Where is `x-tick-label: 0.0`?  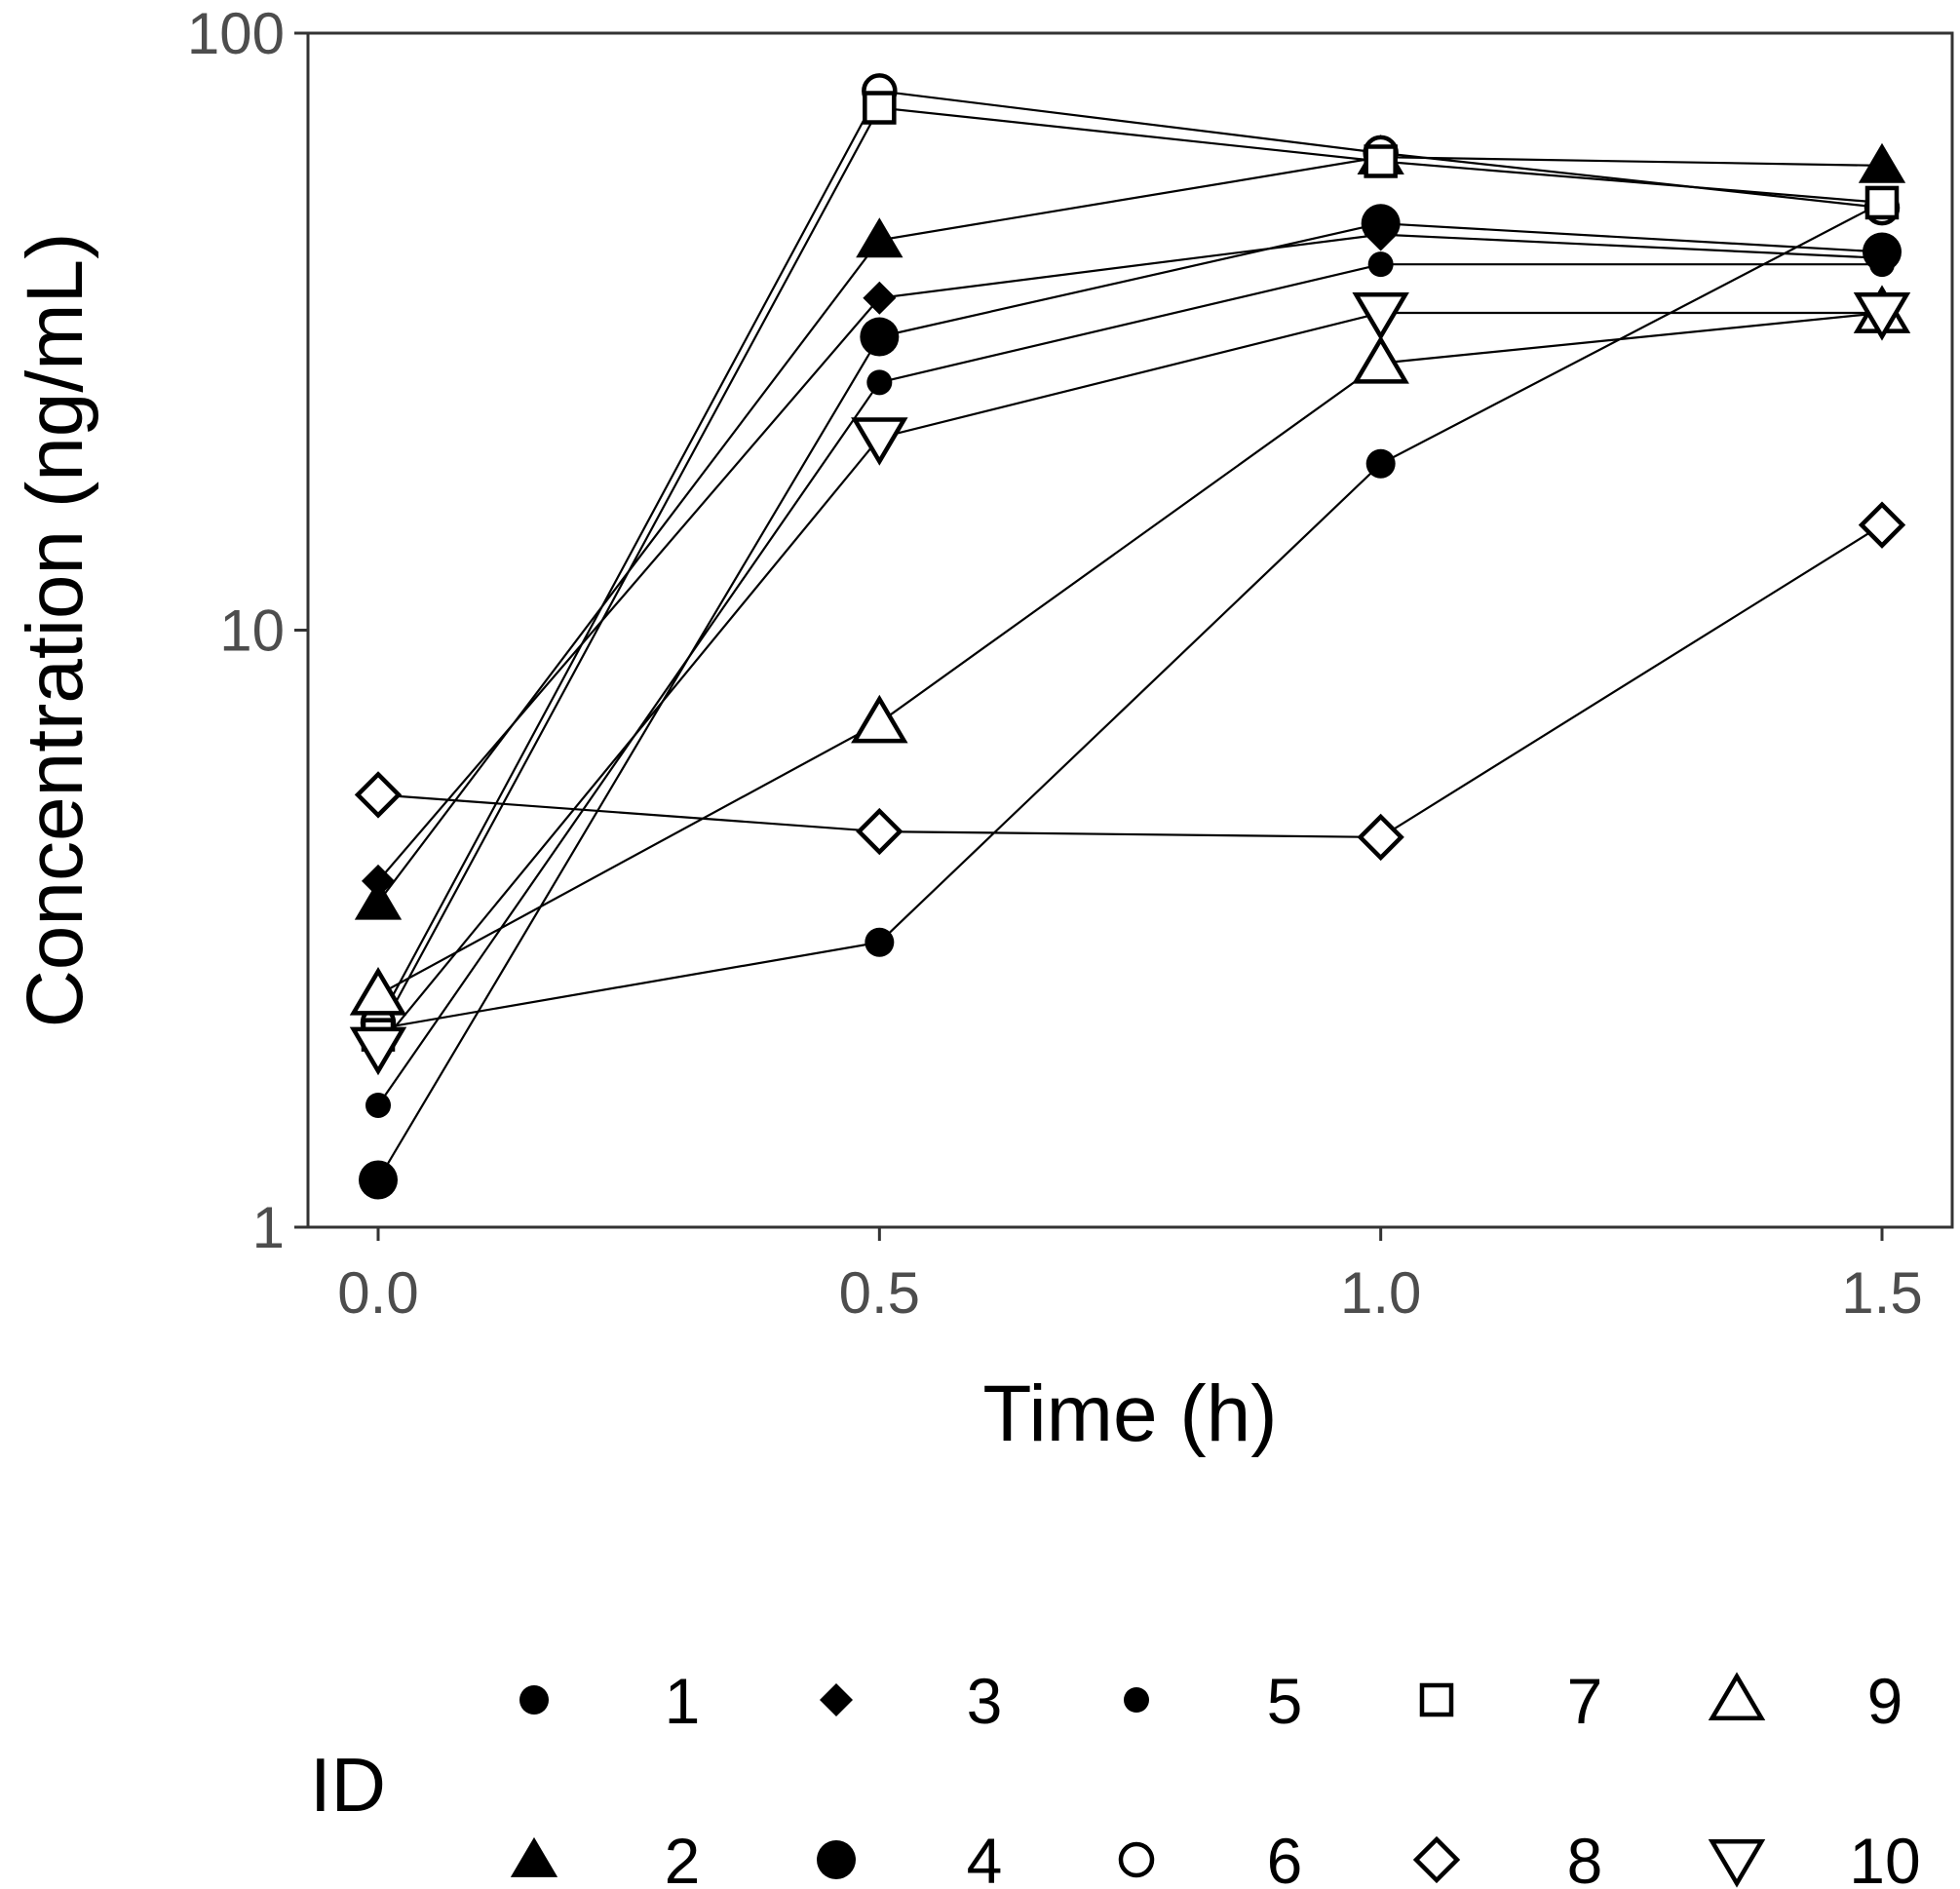 x-tick-label: 0.0 is located at coordinates (377, 1293).